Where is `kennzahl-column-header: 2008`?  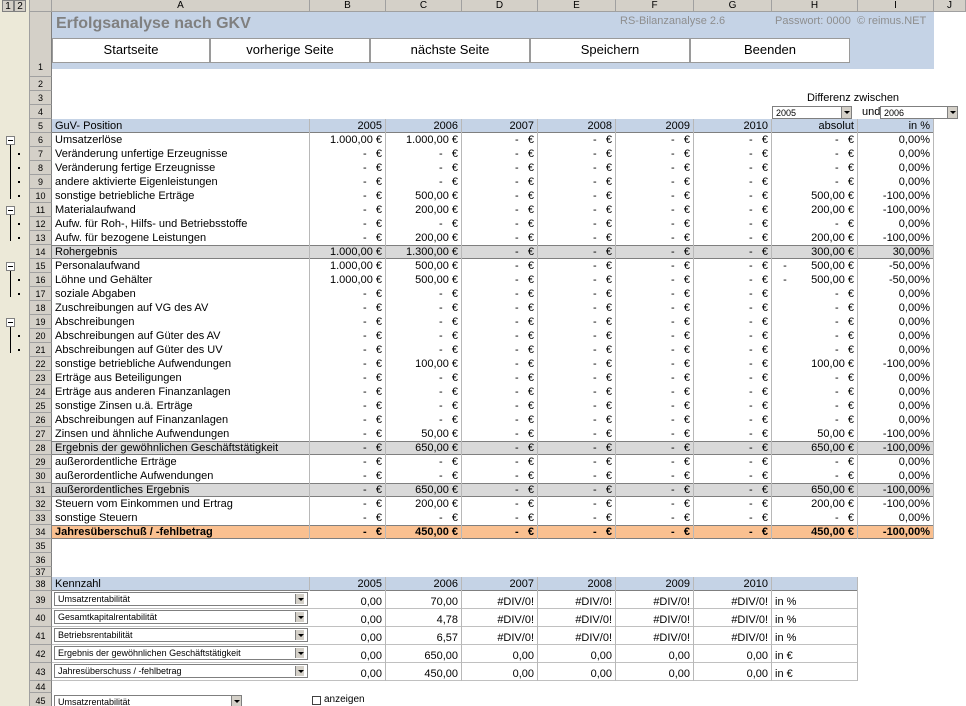
kennzahl-column-header: 2008 is located at coordinates (577, 584).